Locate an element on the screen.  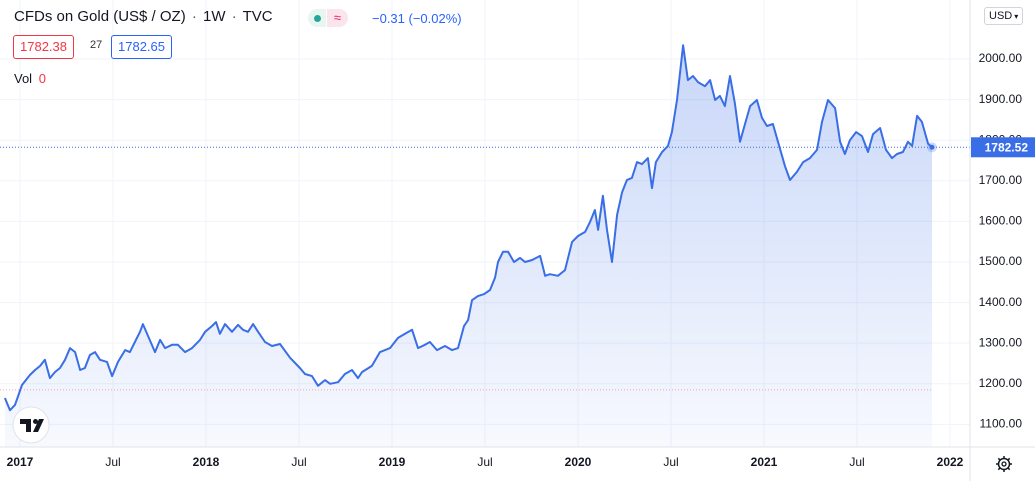
y-tick-label: 1400.00 is located at coordinates (1001, 302).